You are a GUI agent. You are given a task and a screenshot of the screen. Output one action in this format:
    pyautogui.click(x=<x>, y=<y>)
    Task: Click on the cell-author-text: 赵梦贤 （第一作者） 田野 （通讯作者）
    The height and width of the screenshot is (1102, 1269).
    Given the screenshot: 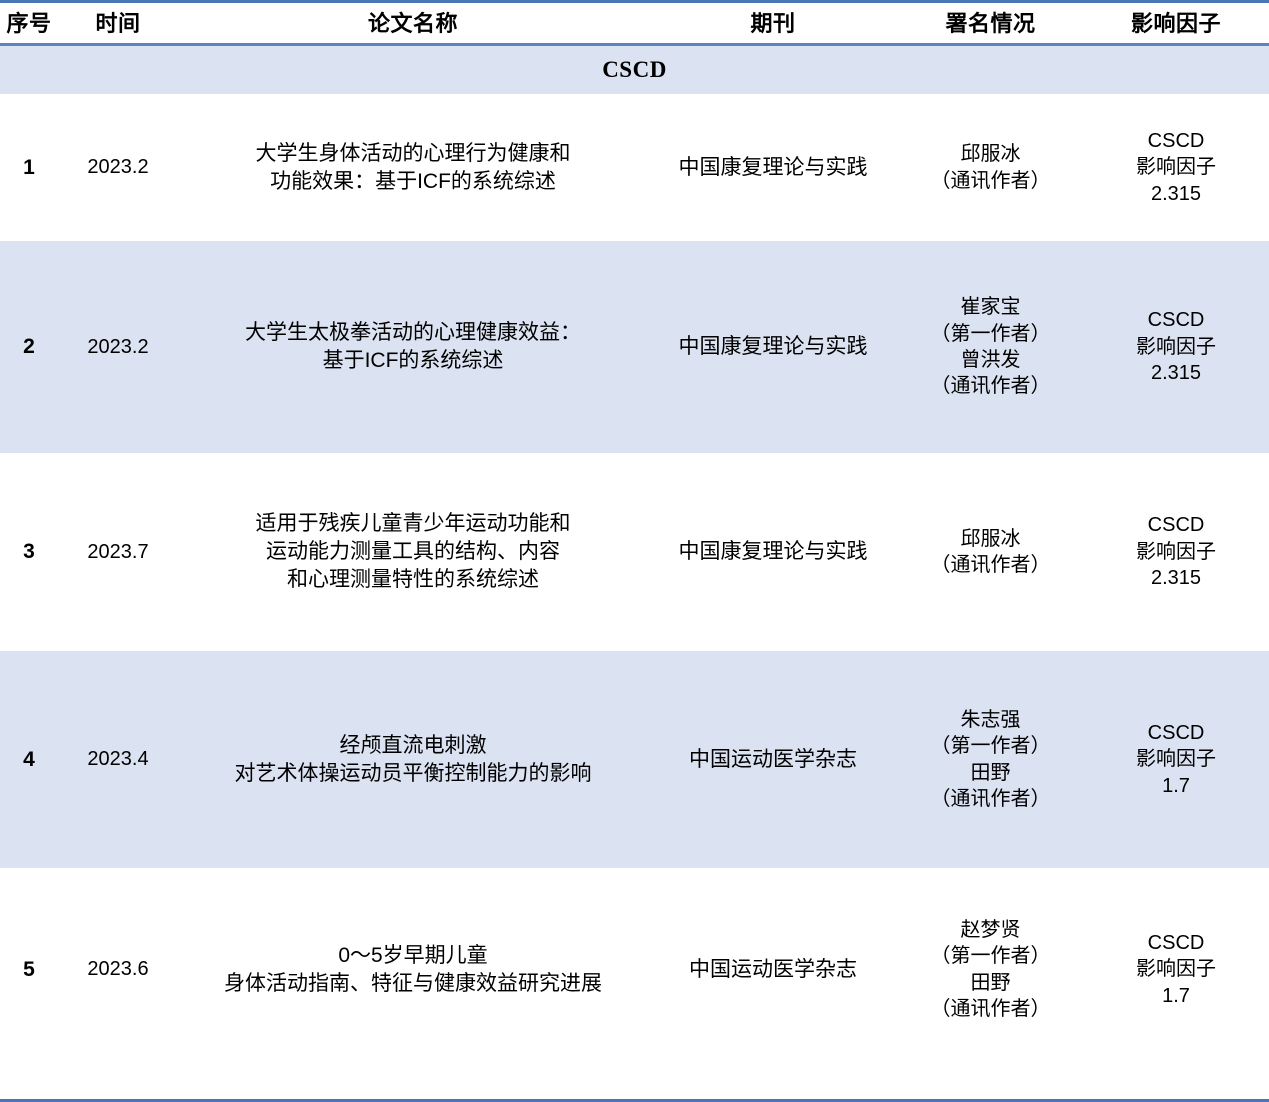 What is the action you would take?
    pyautogui.click(x=990, y=969)
    